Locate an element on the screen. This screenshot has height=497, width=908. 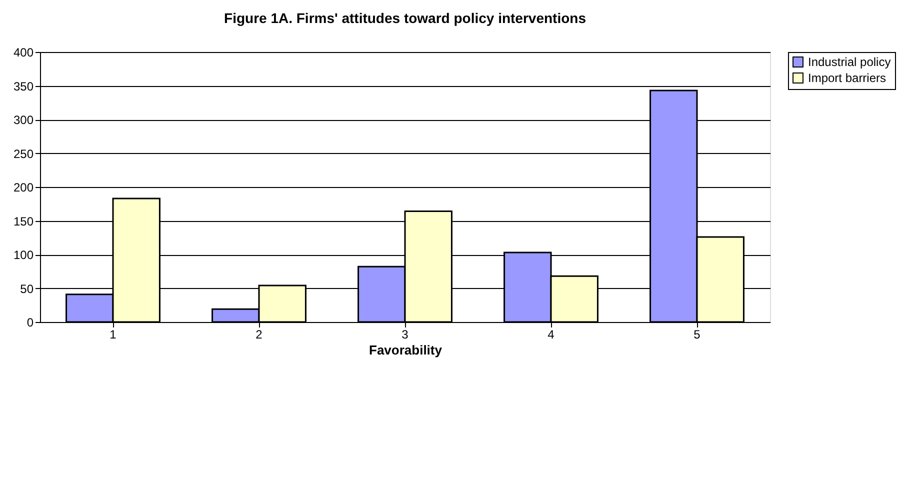
y-tick-label: 300 is located at coordinates (23, 120).